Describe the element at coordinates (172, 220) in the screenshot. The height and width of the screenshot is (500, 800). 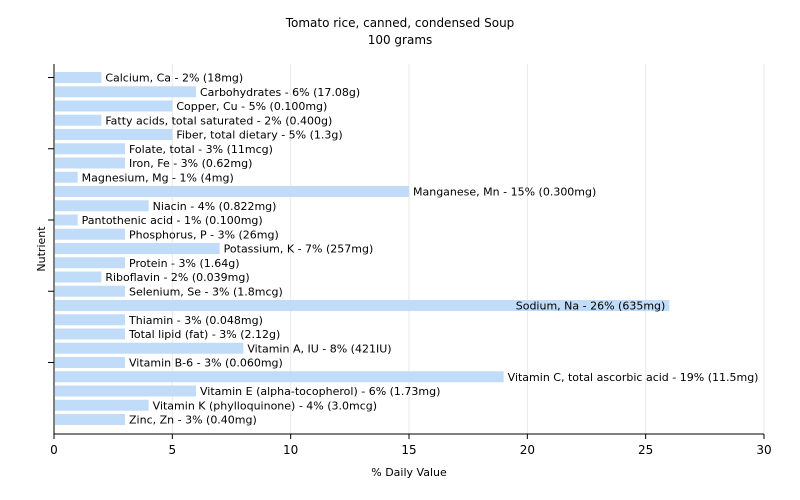
I see `bar-label: Pantothenic acid - 1% (0.100mg)` at that location.